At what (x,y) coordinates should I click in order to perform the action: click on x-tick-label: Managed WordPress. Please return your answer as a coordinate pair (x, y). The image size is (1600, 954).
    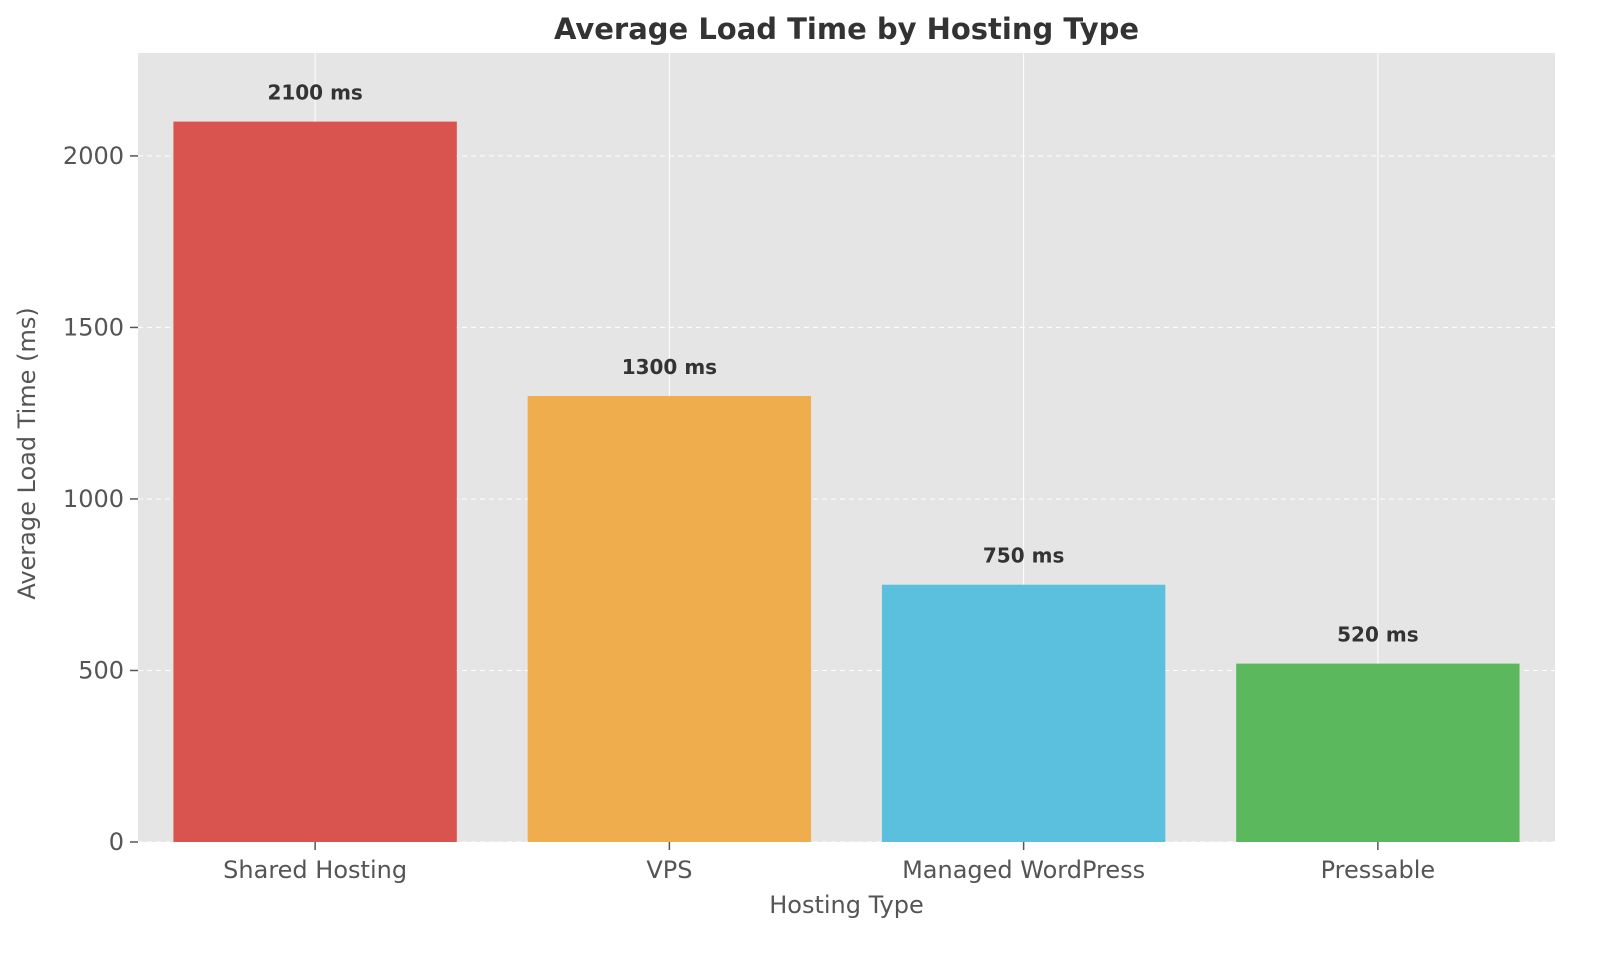
    Looking at the image, I should click on (1023, 870).